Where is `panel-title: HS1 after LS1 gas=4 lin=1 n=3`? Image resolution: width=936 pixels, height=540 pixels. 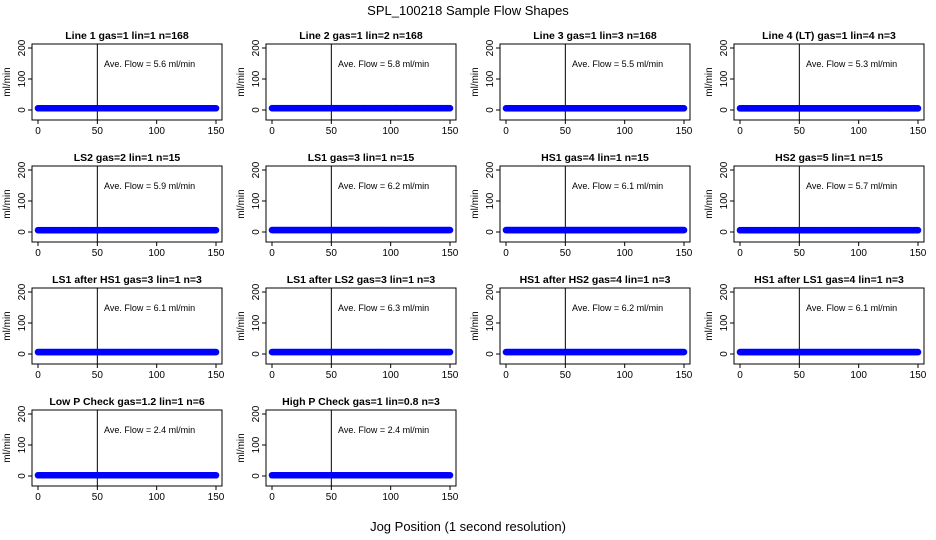
panel-title: HS1 after LS1 gas=4 lin=1 n=3 is located at coordinates (829, 280).